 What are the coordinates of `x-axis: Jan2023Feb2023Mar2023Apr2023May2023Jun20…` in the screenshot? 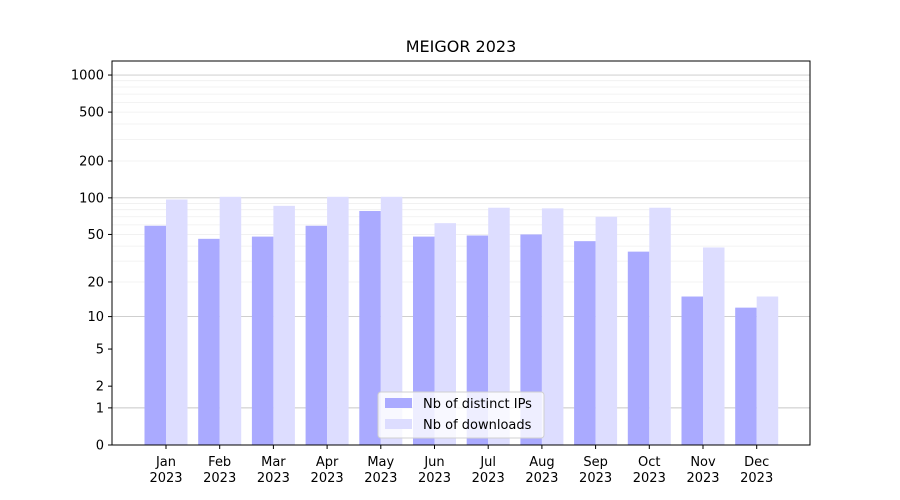 It's located at (461, 465).